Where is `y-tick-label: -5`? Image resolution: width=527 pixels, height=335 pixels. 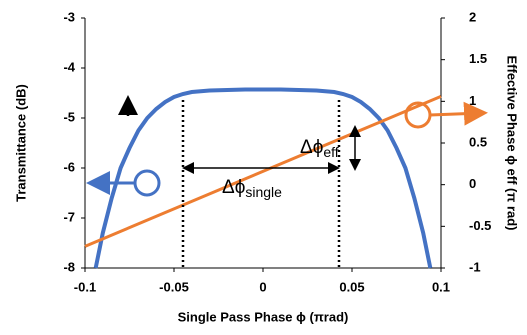
y-tick-label: -5 is located at coordinates (69, 116).